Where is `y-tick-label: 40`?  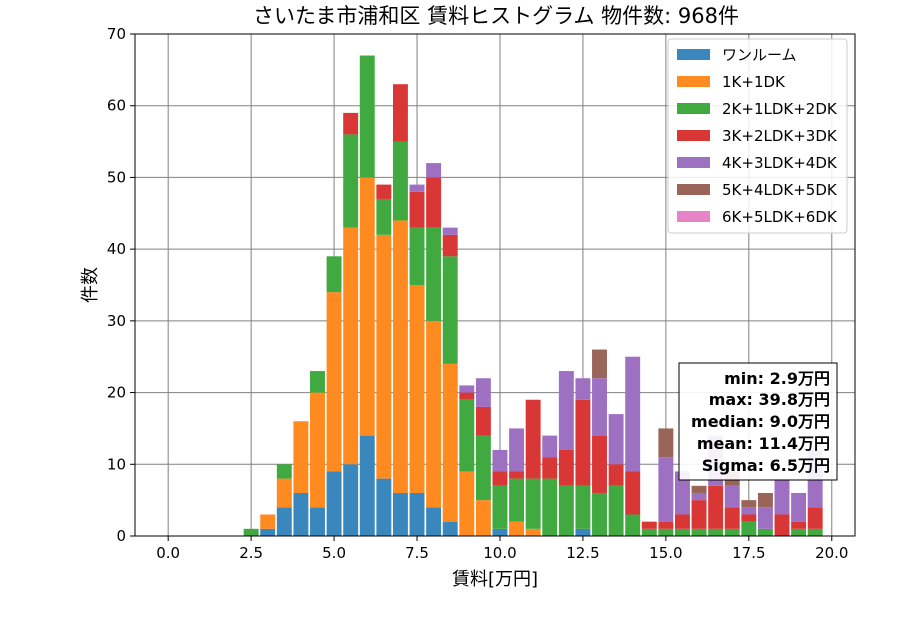
y-tick-label: 40 is located at coordinates (116, 249).